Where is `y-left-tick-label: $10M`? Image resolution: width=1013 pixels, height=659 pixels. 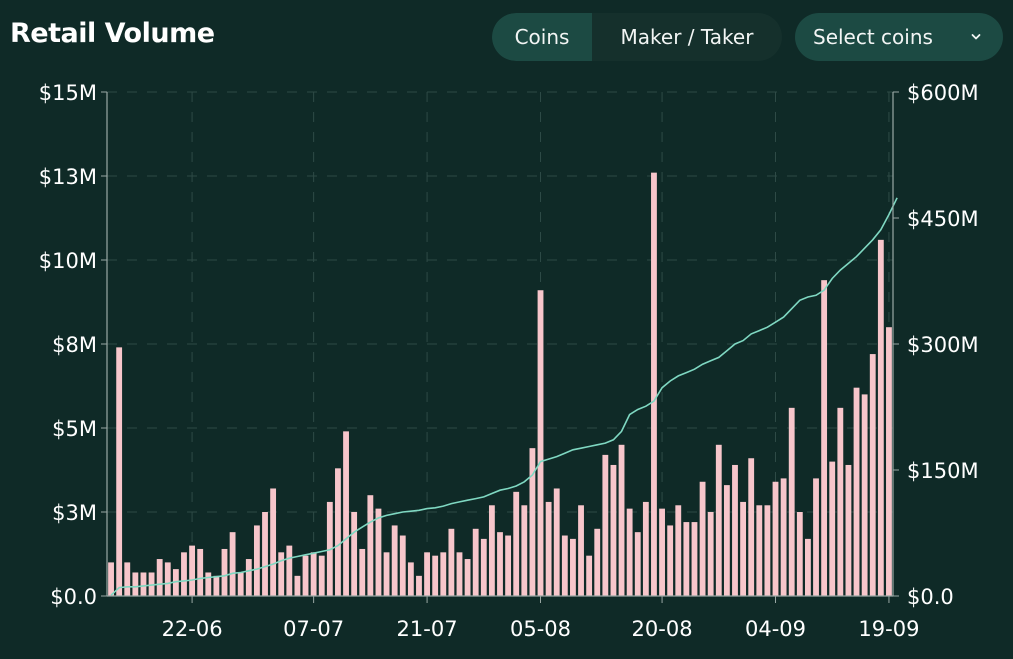 y-left-tick-label: $10M is located at coordinates (68, 261).